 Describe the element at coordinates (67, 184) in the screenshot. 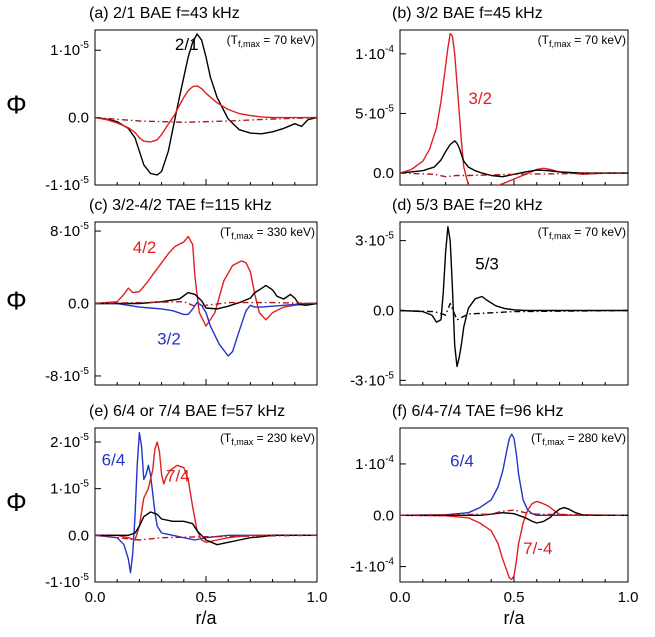

I see `panel-a-y-tick-label: -1·10⁻⁵` at that location.